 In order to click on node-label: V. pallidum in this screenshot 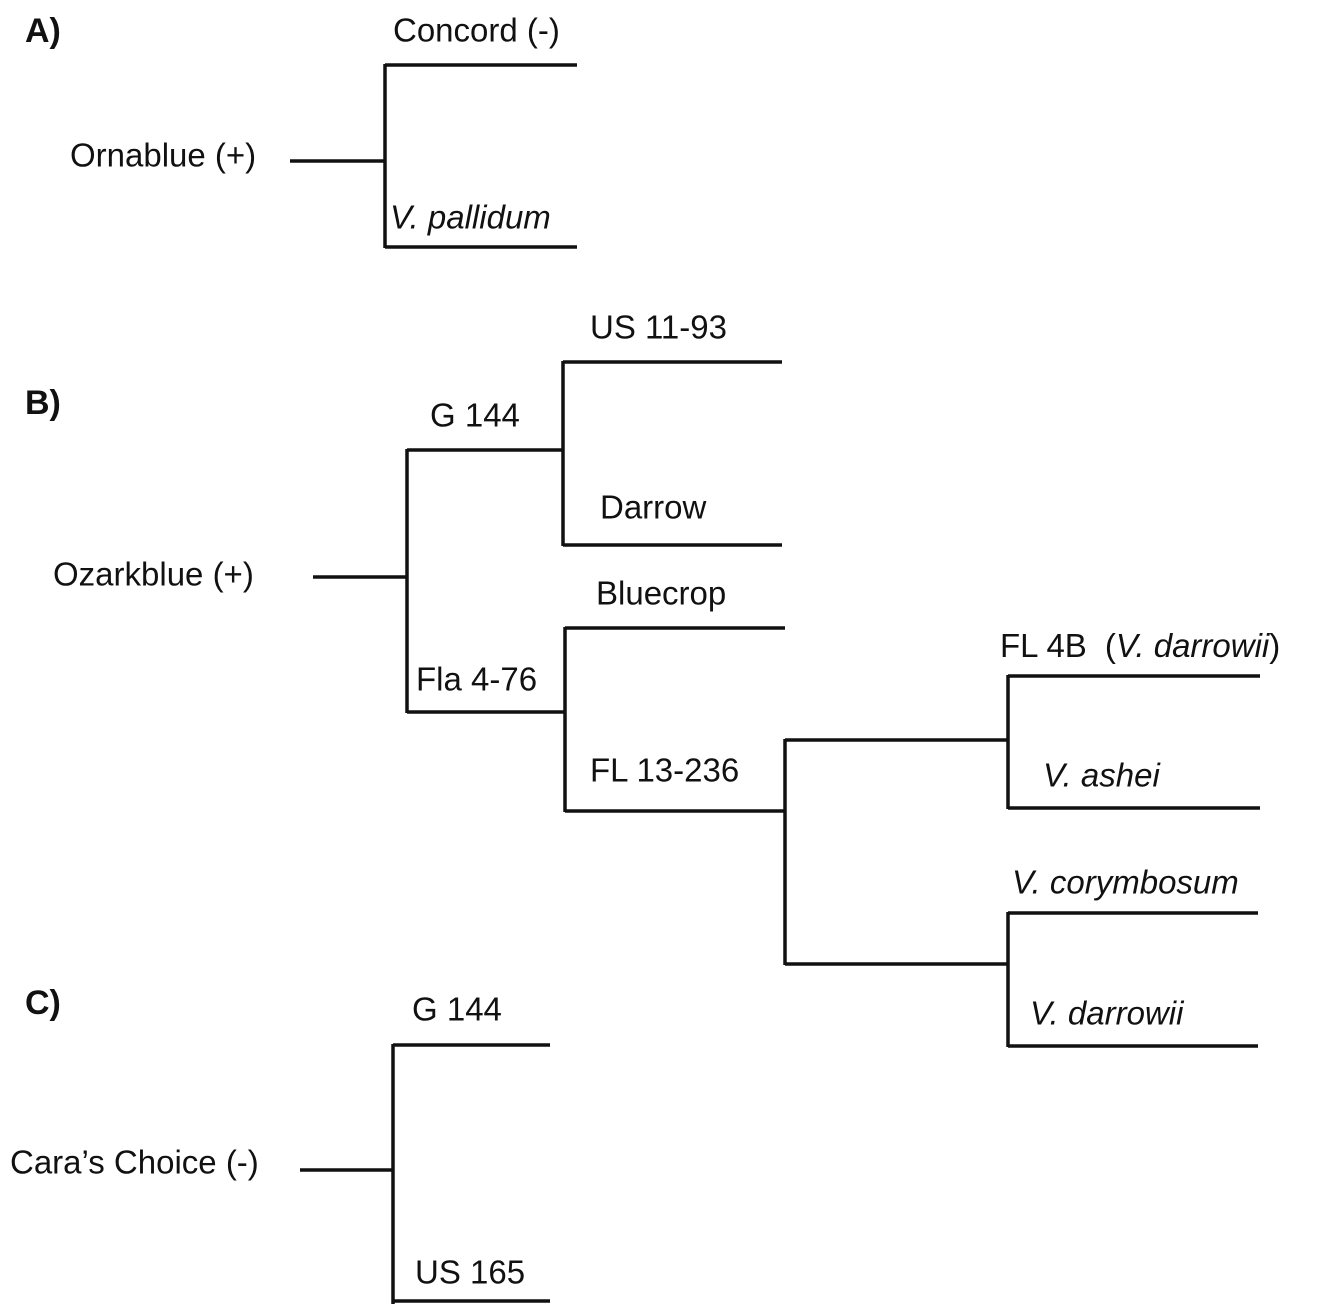, I will do `click(470, 217)`.